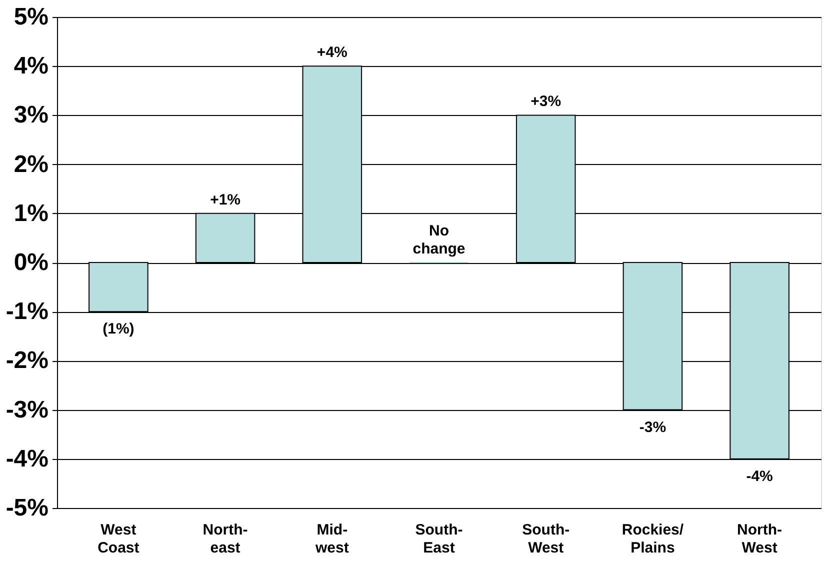 Image resolution: width=832 pixels, height=567 pixels. What do you see at coordinates (27, 508) in the screenshot?
I see `y-tick-label: -5%` at bounding box center [27, 508].